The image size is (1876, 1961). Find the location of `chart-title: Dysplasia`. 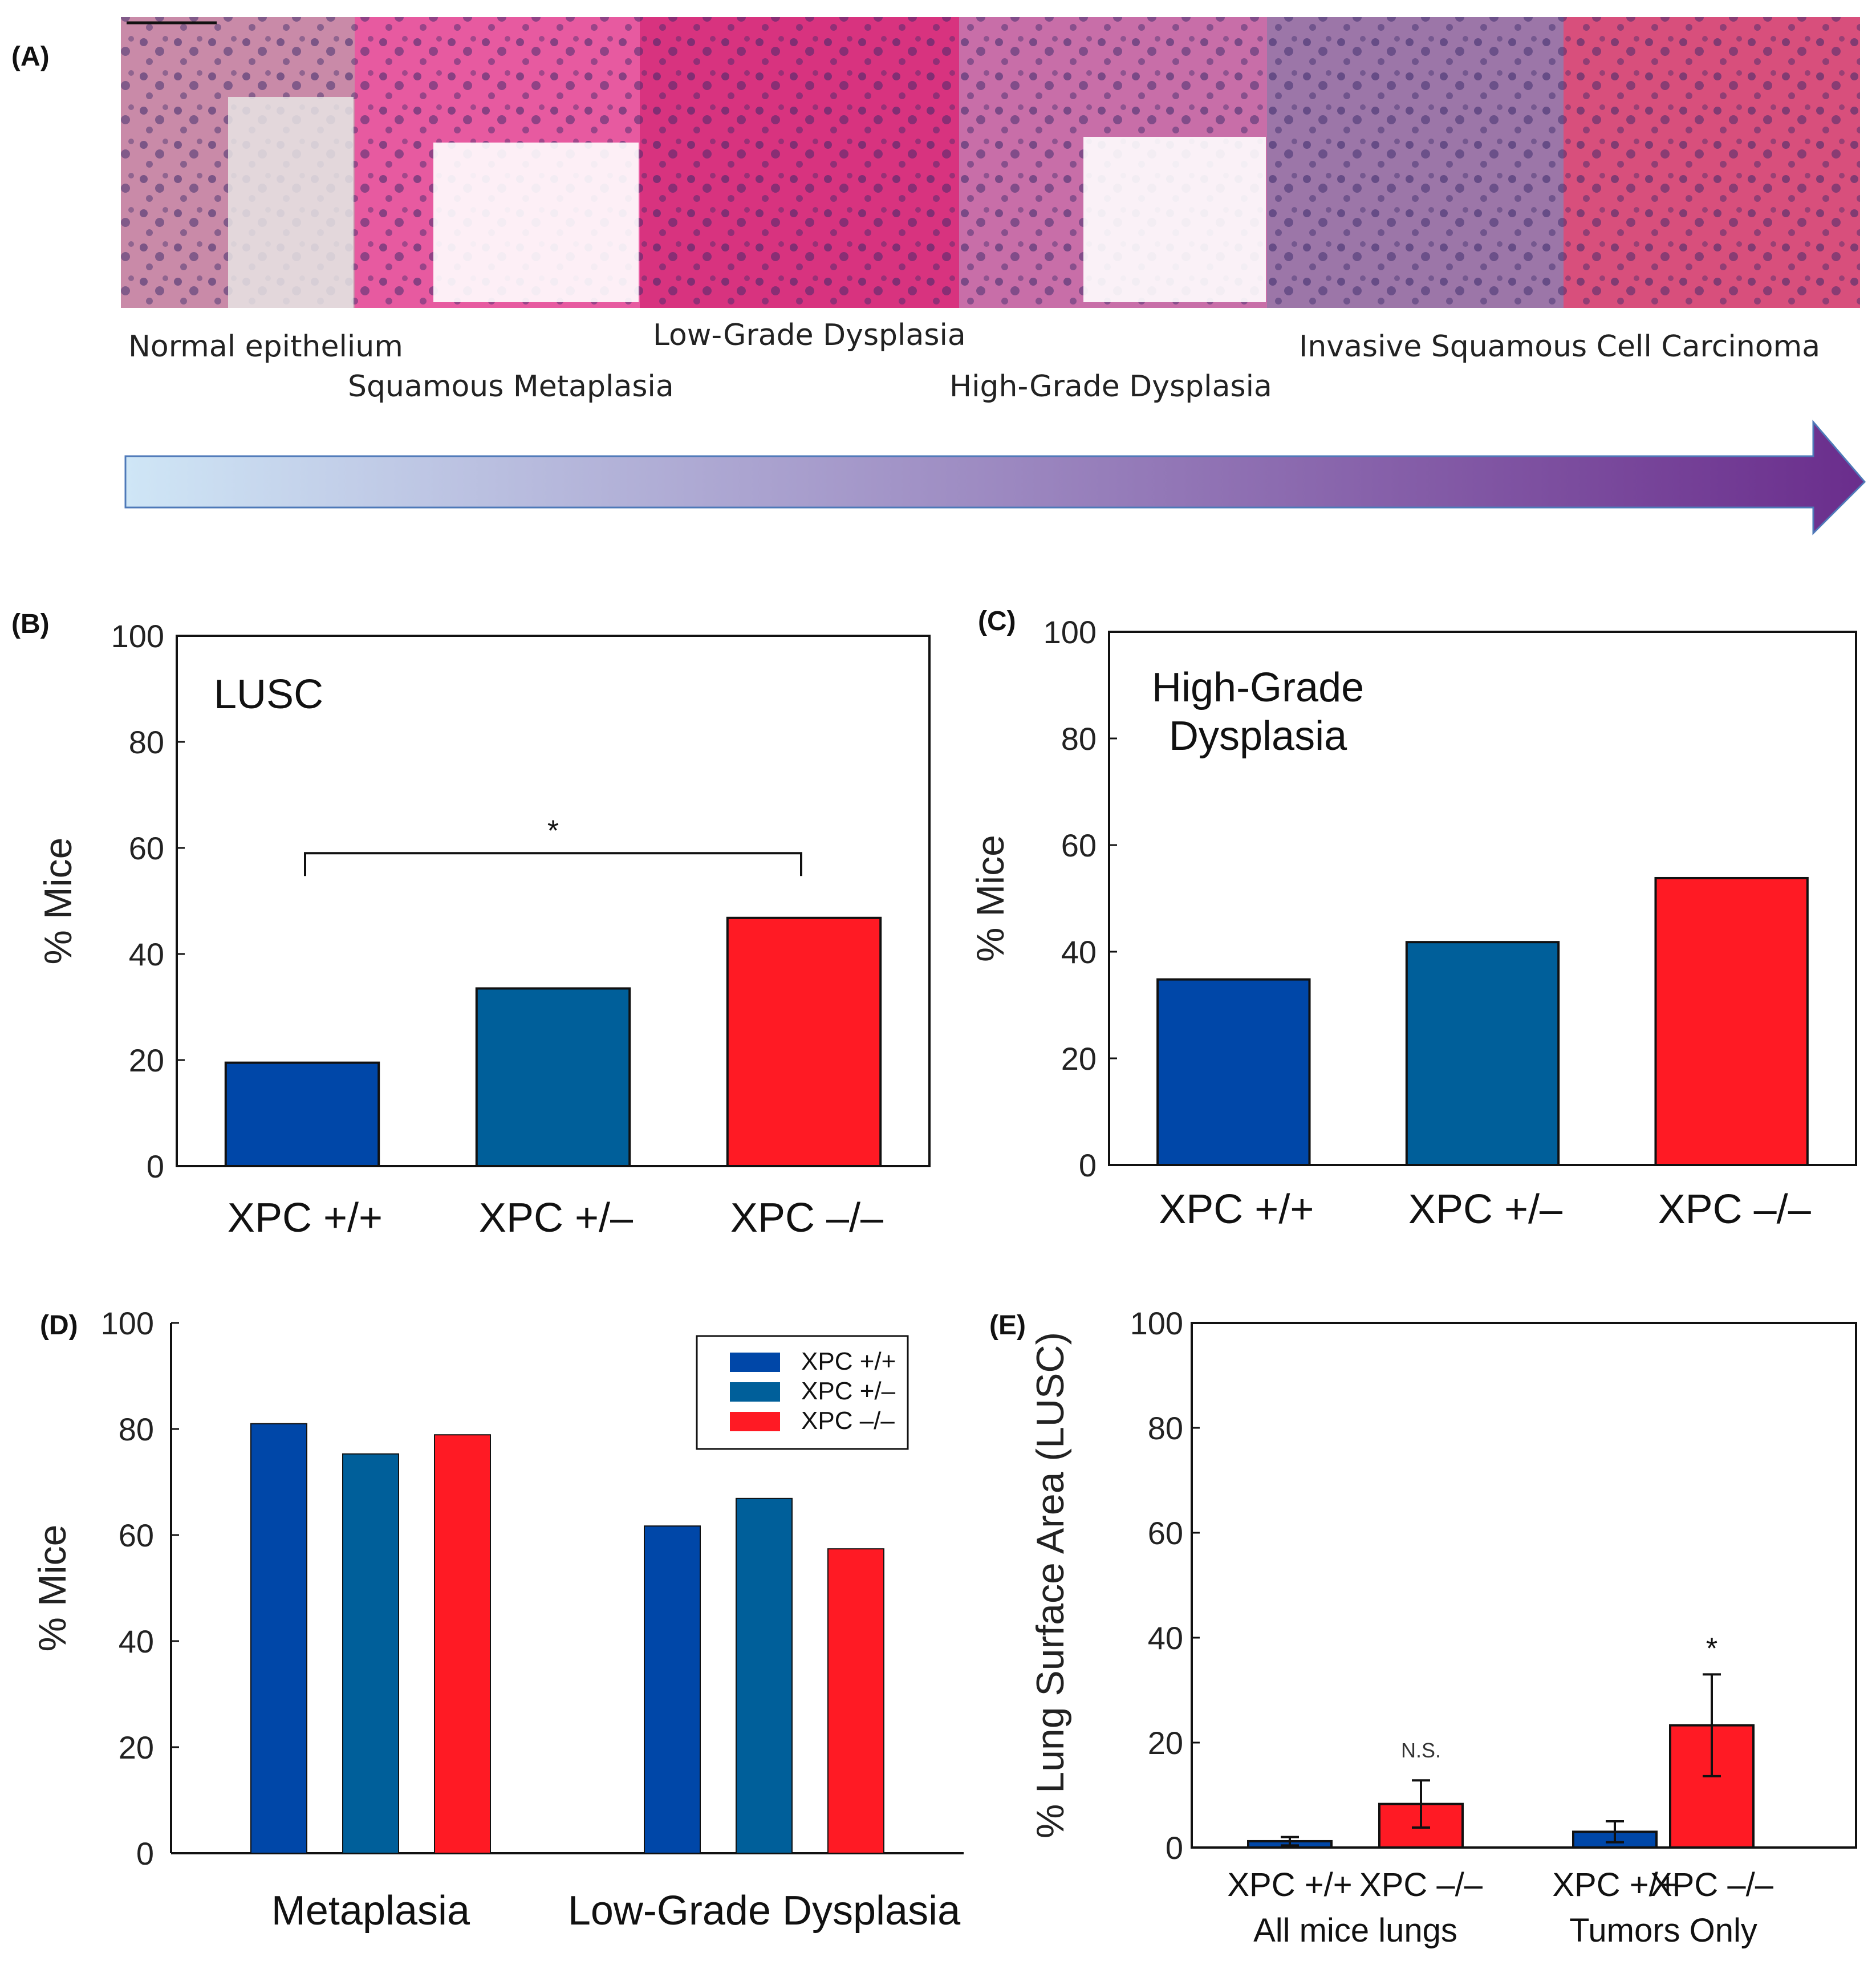

chart-title: Dysplasia is located at coordinates (1258, 736).